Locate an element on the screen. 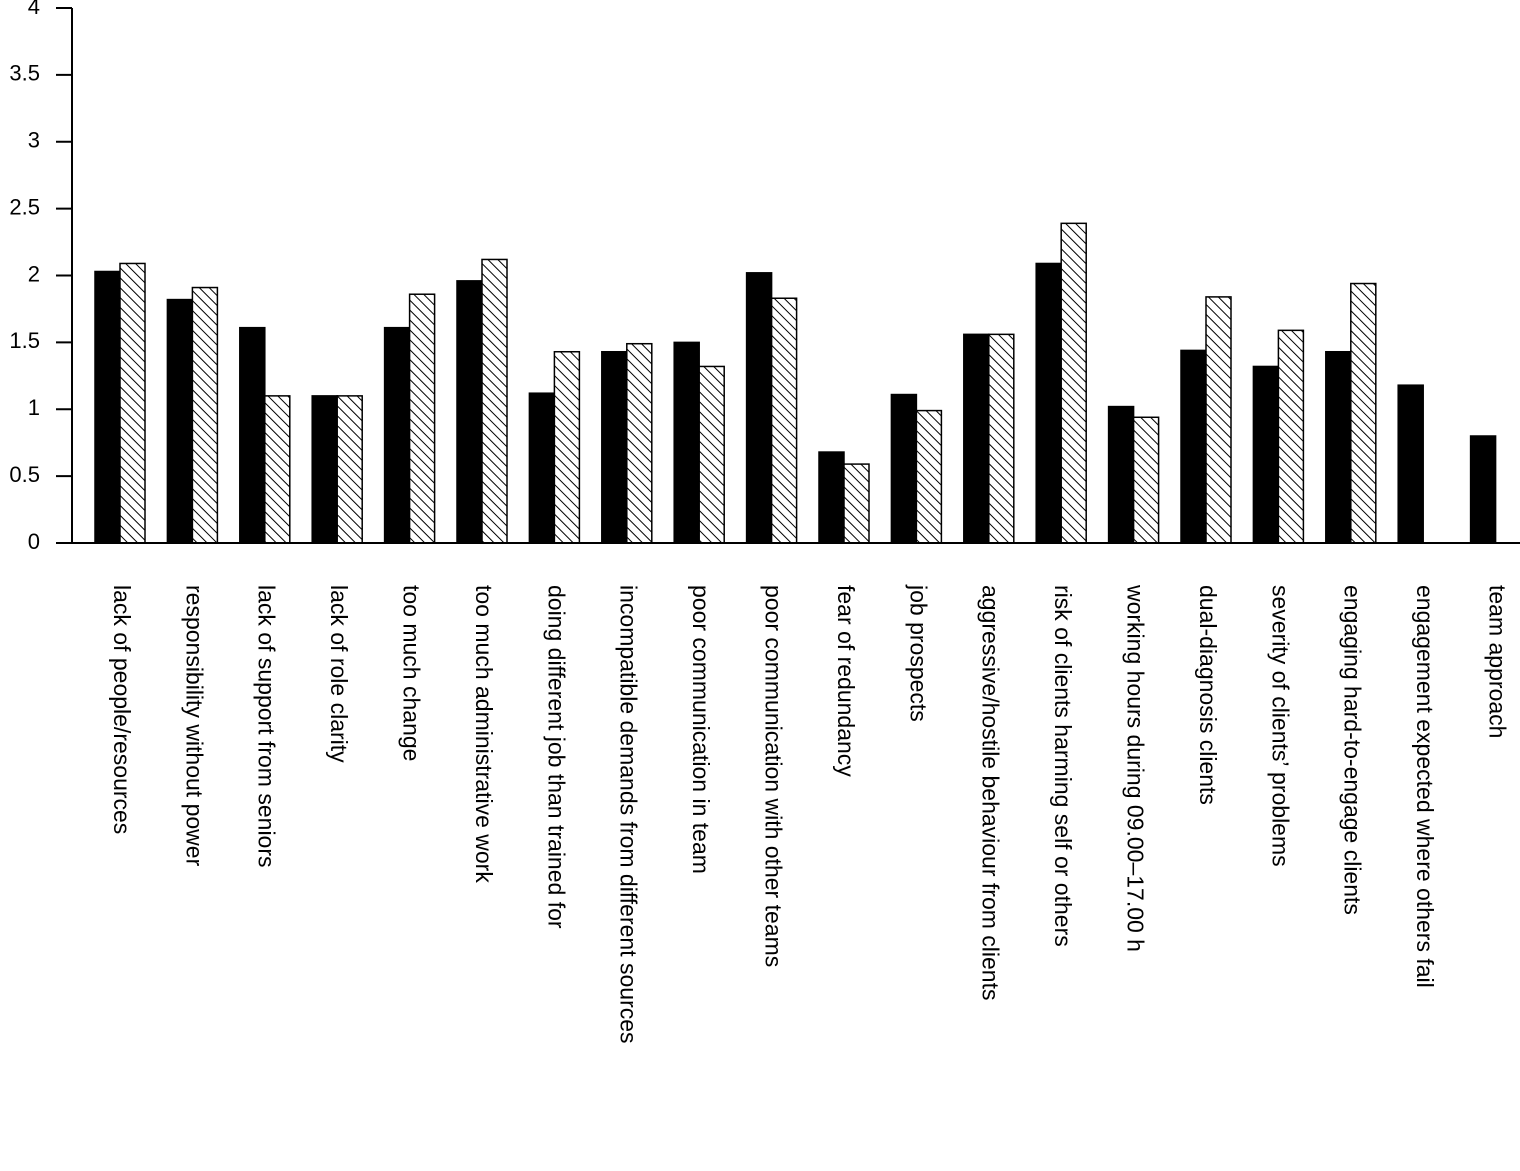 The height and width of the screenshot is (1171, 1520). y-tick-label: 4 is located at coordinates (34, 9).